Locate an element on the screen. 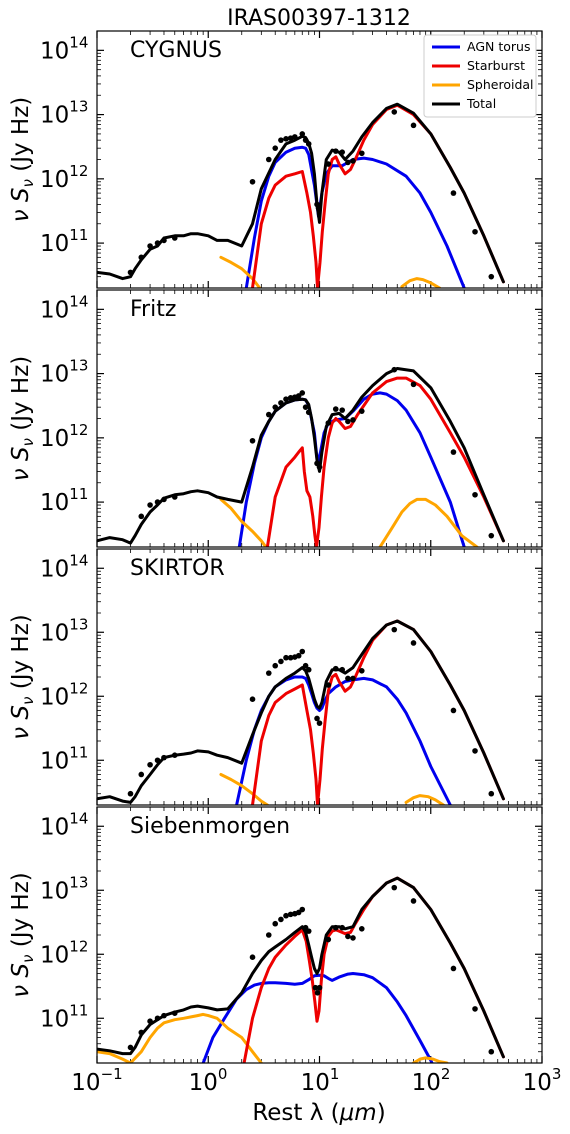 Image resolution: width=570 pixels, height=1134 pixels. legend-label-spheroidal: Spheroidal is located at coordinates (500, 84).